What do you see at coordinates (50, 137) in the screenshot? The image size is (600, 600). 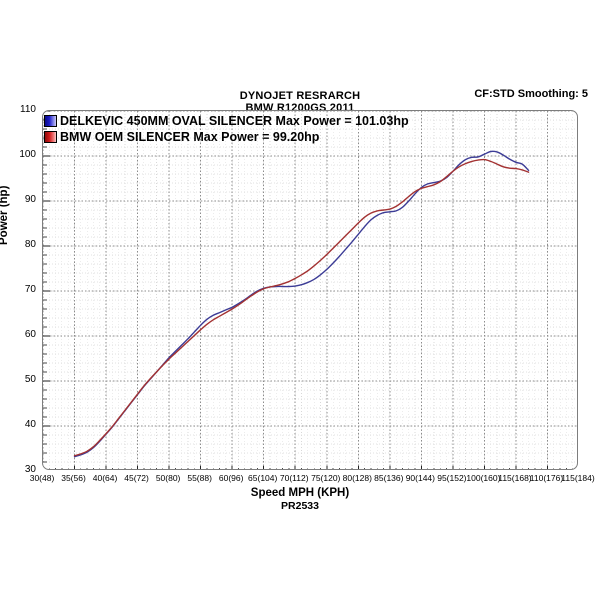 I see `legend-swatch-red-icon` at bounding box center [50, 137].